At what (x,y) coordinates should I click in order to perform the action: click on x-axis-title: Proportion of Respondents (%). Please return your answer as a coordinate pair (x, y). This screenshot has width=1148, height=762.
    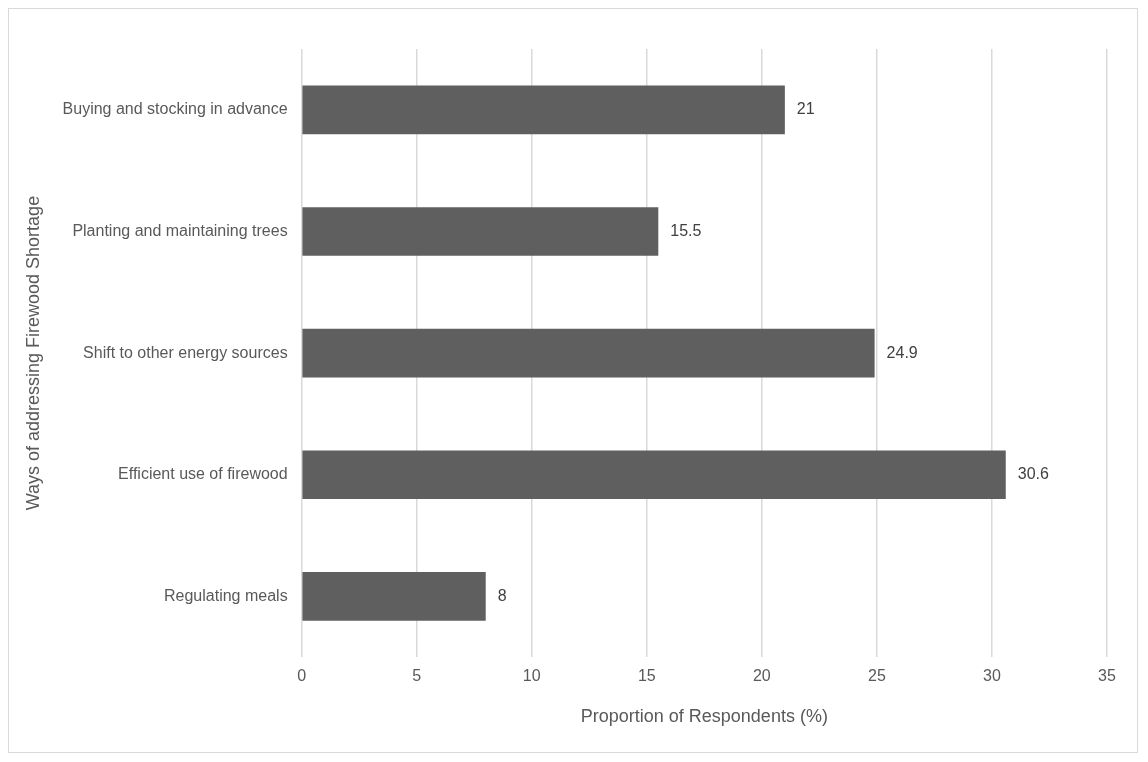
    Looking at the image, I should click on (704, 716).